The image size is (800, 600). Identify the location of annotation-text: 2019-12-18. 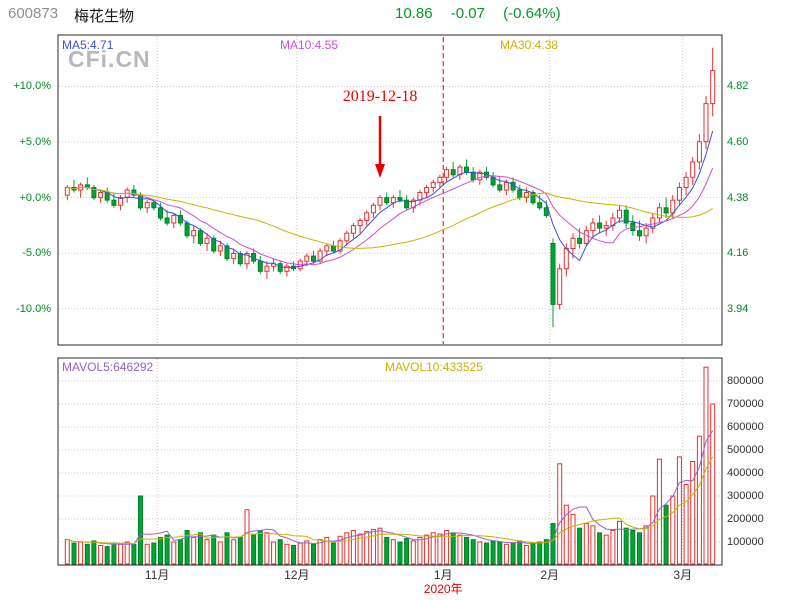
(380, 96).